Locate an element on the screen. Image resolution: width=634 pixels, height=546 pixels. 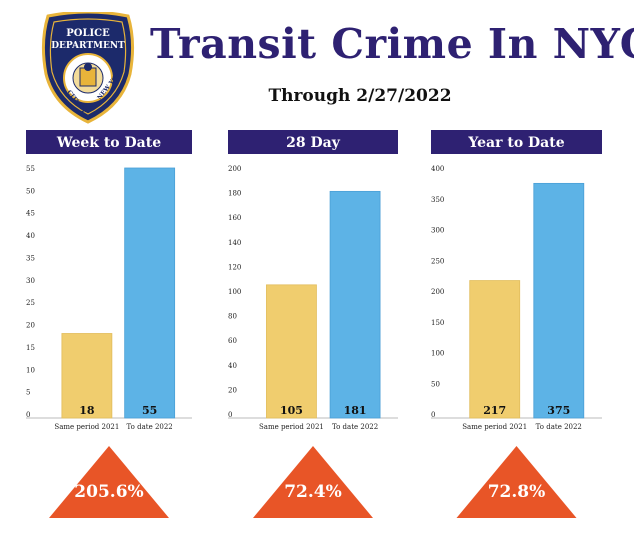
chart-2-value-label: 105 is located at coordinates (291, 410).